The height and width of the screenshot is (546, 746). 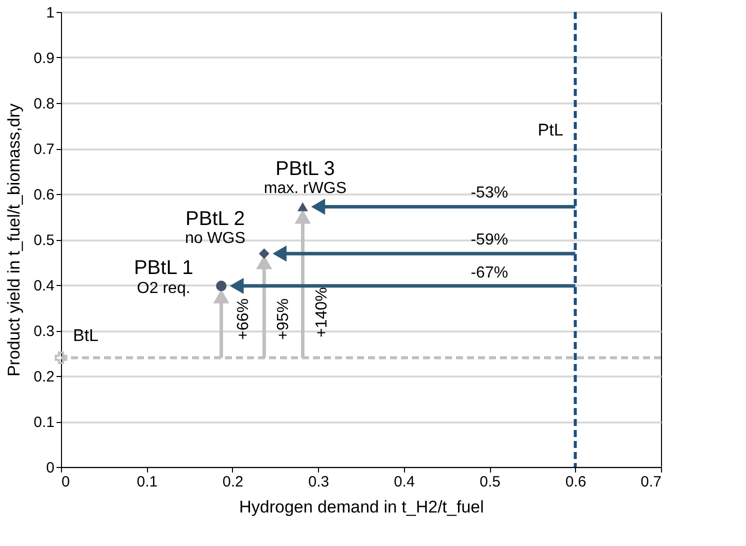 I want to click on annotation: +95%, so click(x=283, y=319).